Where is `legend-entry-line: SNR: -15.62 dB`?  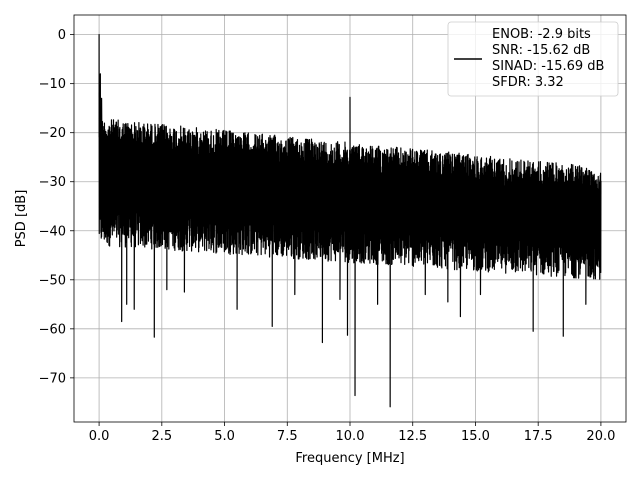 legend-entry-line: SNR: -15.62 dB is located at coordinates (541, 50).